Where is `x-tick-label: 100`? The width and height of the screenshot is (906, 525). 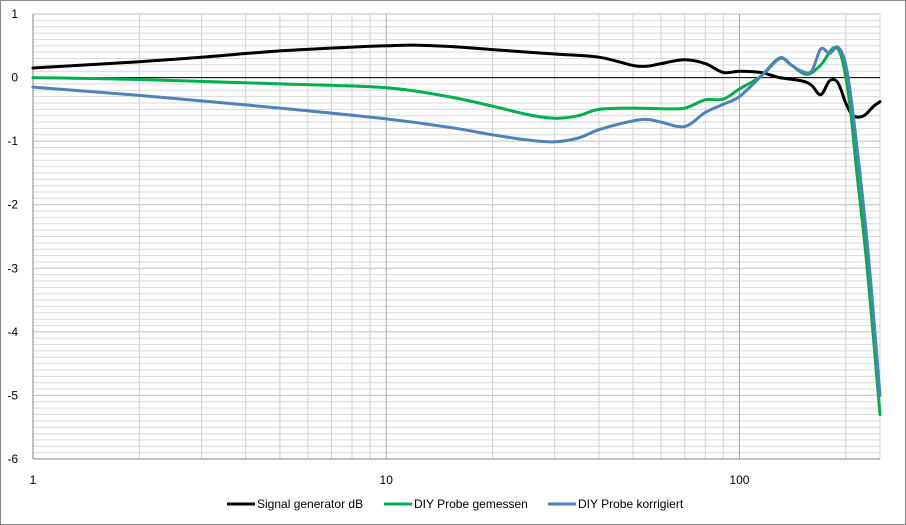 x-tick-label: 100 is located at coordinates (739, 480).